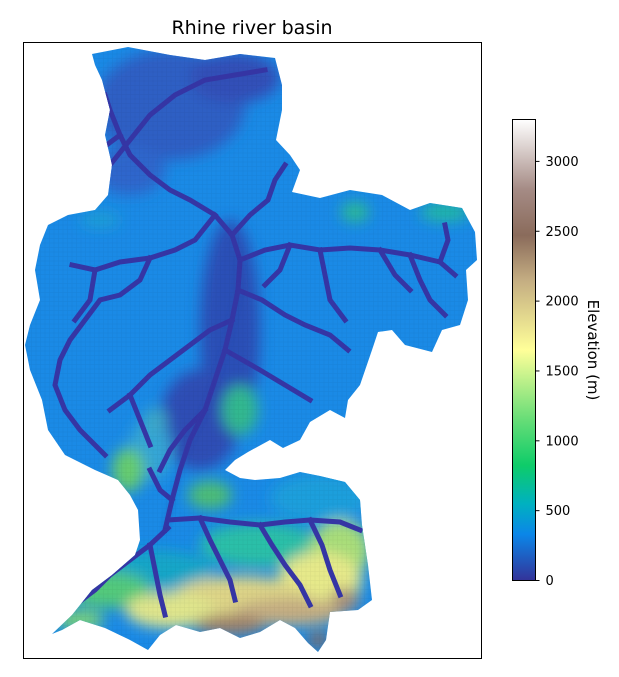  I want to click on colorbar-tick-label: 3000, so click(562, 162).